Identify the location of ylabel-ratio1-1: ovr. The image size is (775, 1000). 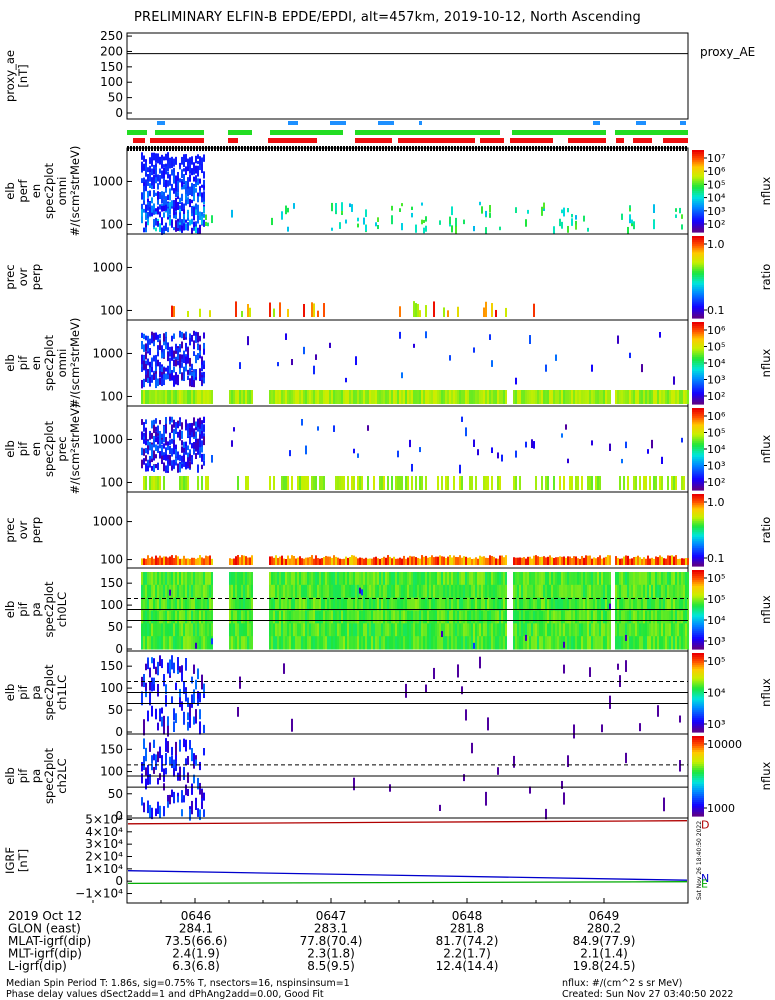
(23, 276).